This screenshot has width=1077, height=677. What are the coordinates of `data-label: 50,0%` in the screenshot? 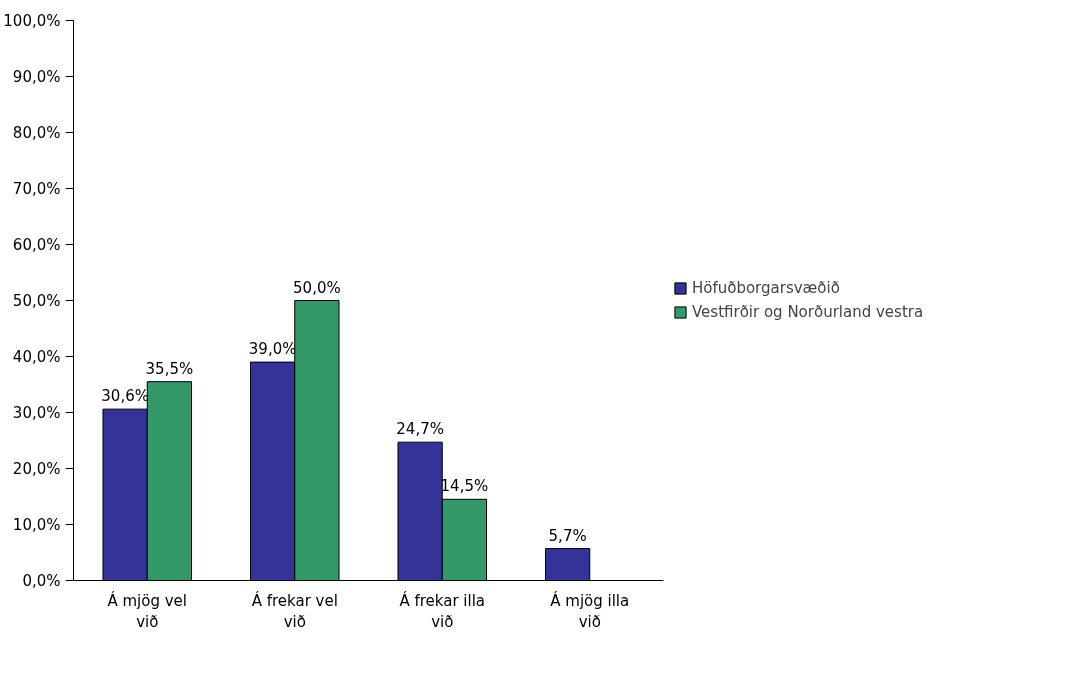 It's located at (317, 287).